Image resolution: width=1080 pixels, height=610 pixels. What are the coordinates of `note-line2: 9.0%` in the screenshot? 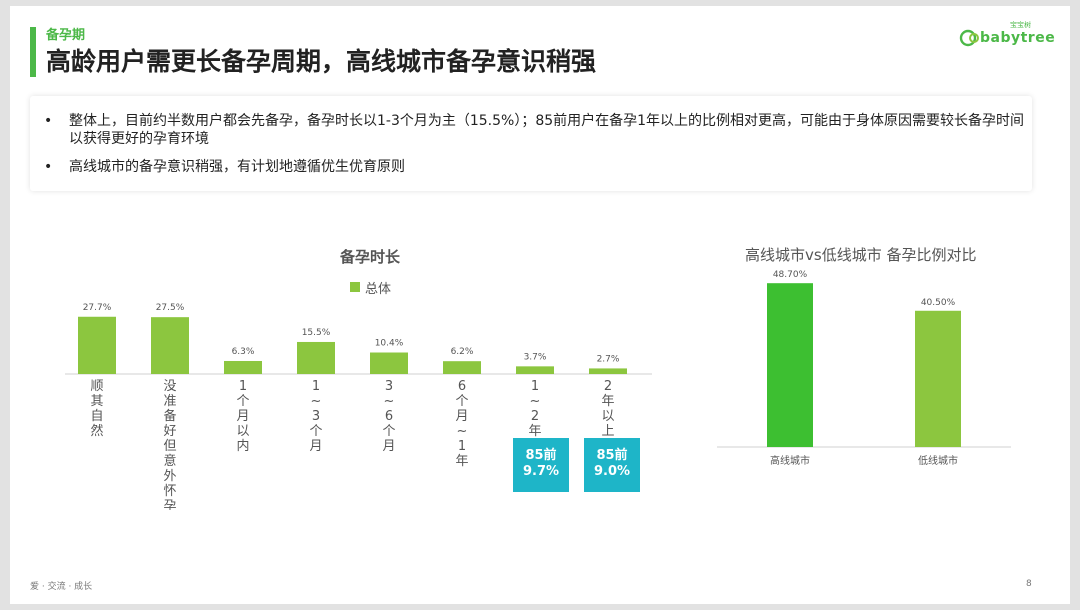 It's located at (612, 471).